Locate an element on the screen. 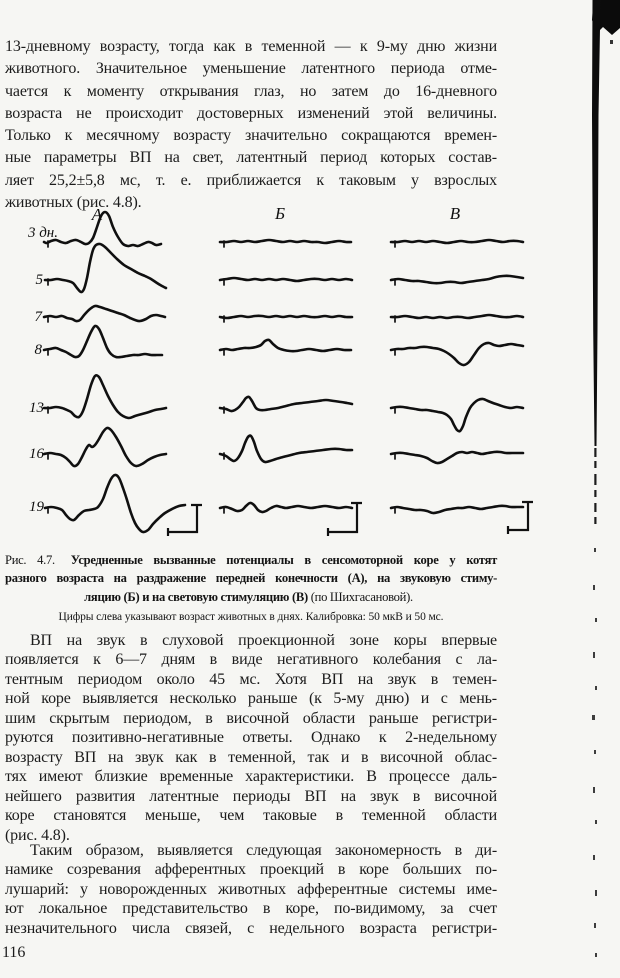 The height and width of the screenshot is (978, 620). ep-trace-col0-row2 is located at coordinates (104, 313).